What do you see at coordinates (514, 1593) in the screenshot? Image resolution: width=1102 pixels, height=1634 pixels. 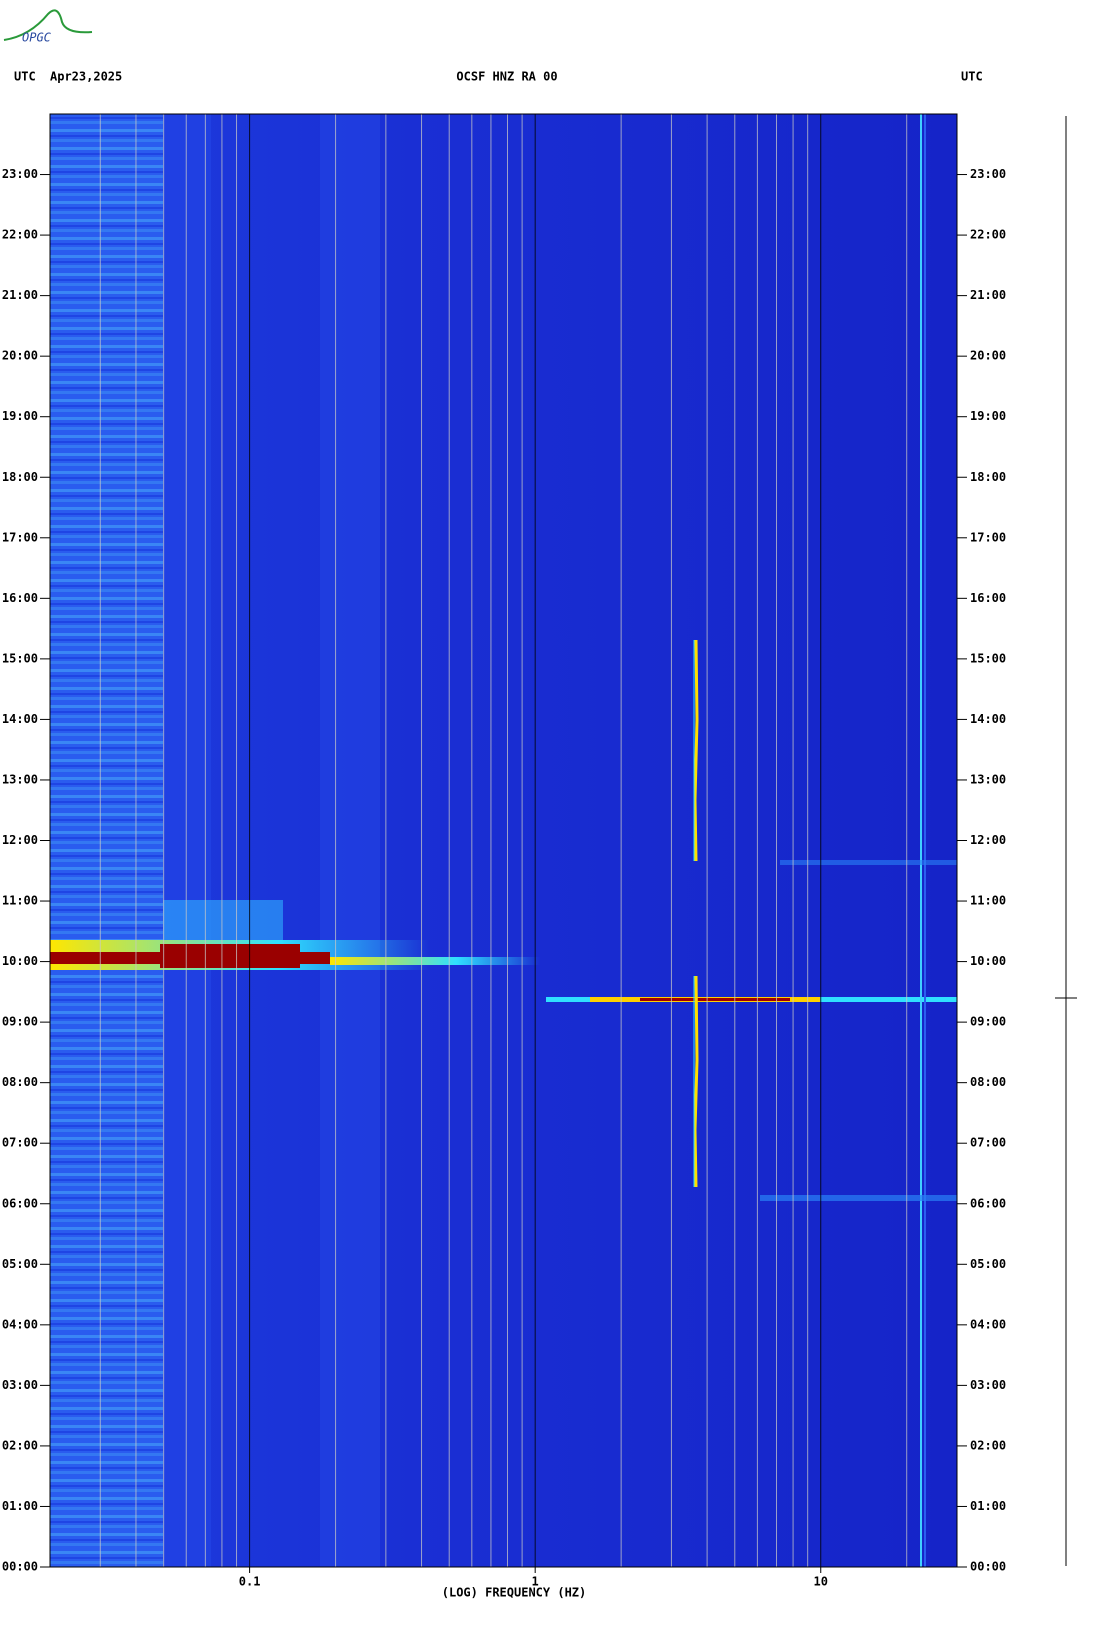 I see `x-axis-label: (LOG) FREQUENCY (HZ)` at bounding box center [514, 1593].